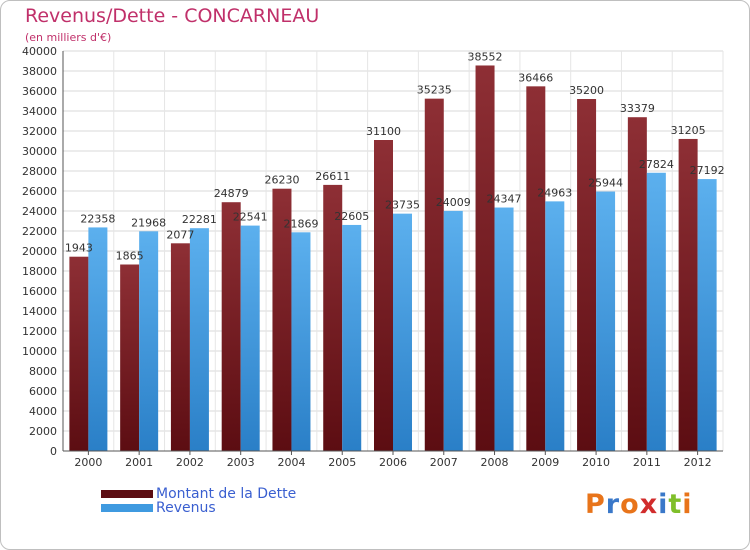 This screenshot has width=750, height=550. What do you see at coordinates (351, 216) in the screenshot?
I see `data-label-revenue: 22605` at bounding box center [351, 216].